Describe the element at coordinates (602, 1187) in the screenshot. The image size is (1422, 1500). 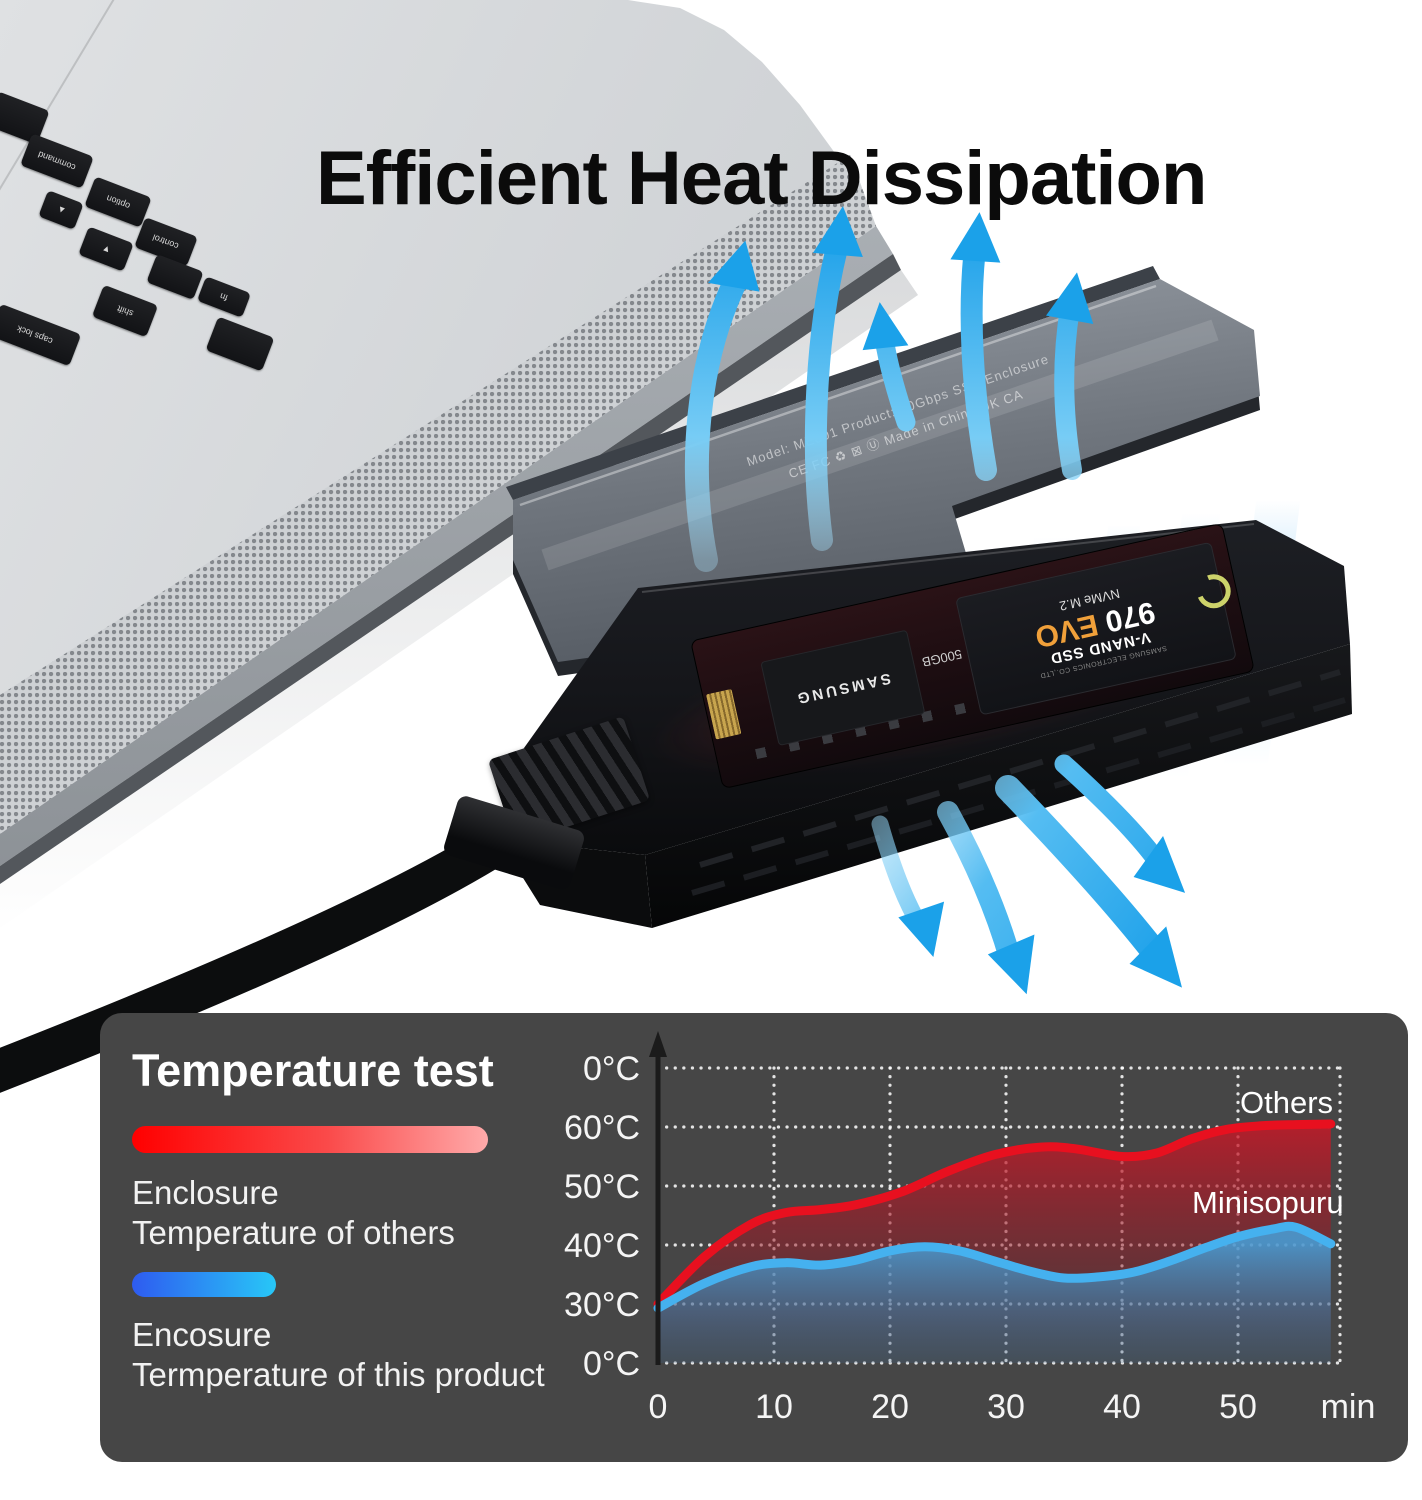
I see `y-tick-label: 50°C` at that location.